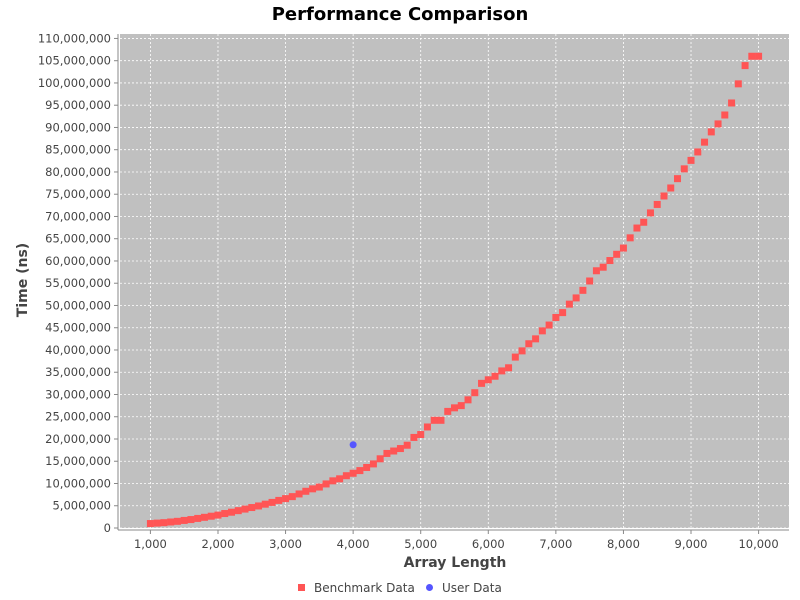 This screenshot has height=600, width=800. I want to click on y-tick-label: 0, so click(107, 528).